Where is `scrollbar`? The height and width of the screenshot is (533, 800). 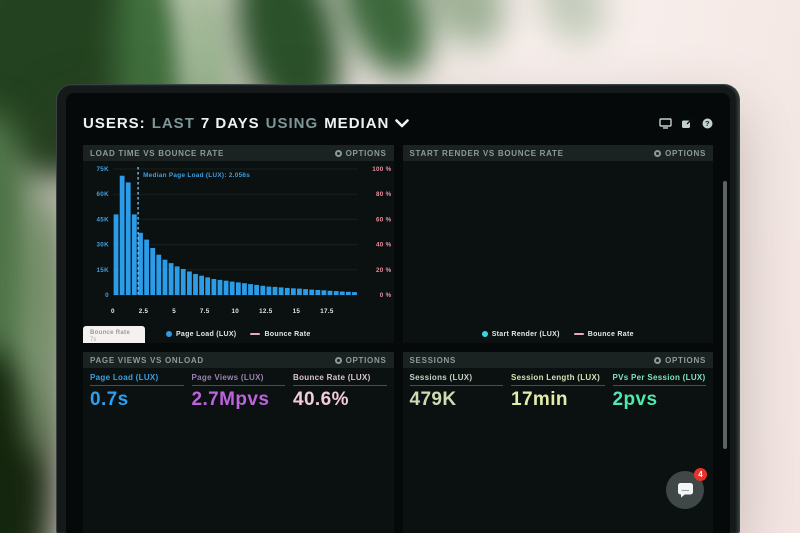
scrollbar is located at coordinates (725, 315).